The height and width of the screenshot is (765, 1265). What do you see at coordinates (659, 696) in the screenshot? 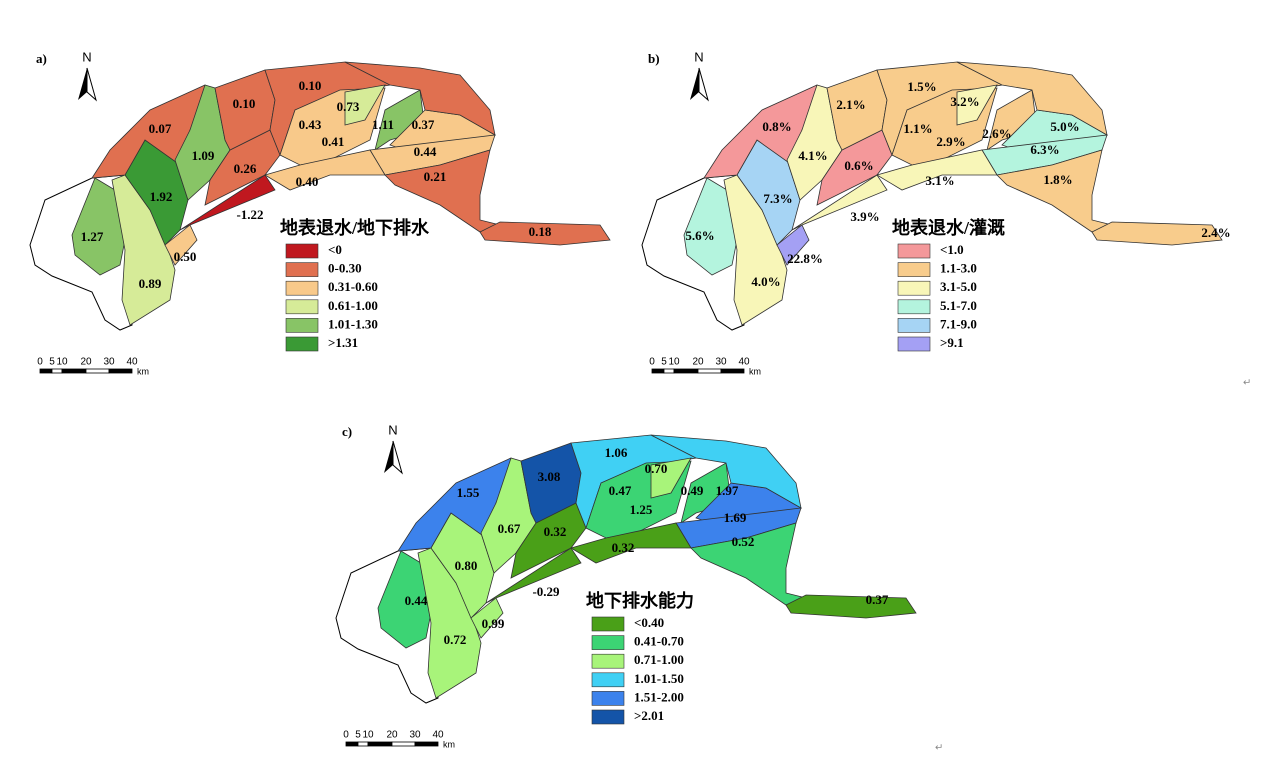
I see `legend-label: 1.51-2.00` at bounding box center [659, 696].